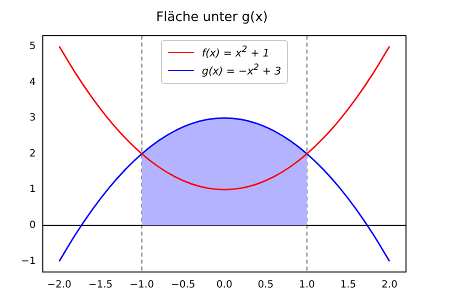 Image resolution: width=450 pixels, height=300 pixels. What do you see at coordinates (306, 285) in the screenshot?
I see `x-tick-label: 1.0` at bounding box center [306, 285].